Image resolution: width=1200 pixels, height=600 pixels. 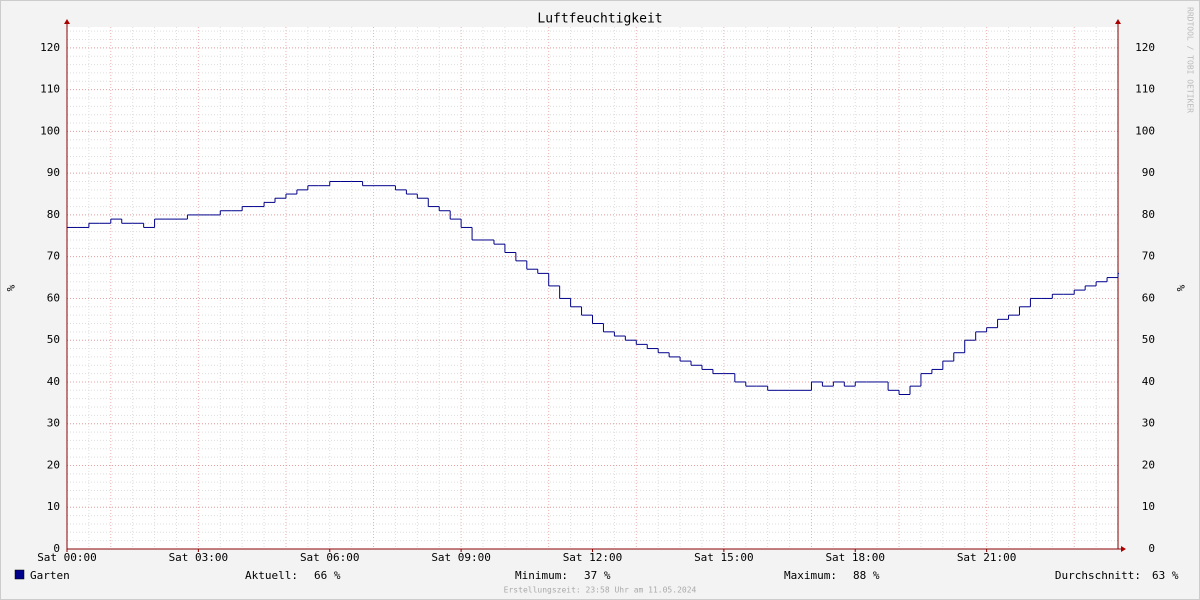 What do you see at coordinates (987, 557) in the screenshot?
I see `x-tick-label: Sat 21:00` at bounding box center [987, 557].